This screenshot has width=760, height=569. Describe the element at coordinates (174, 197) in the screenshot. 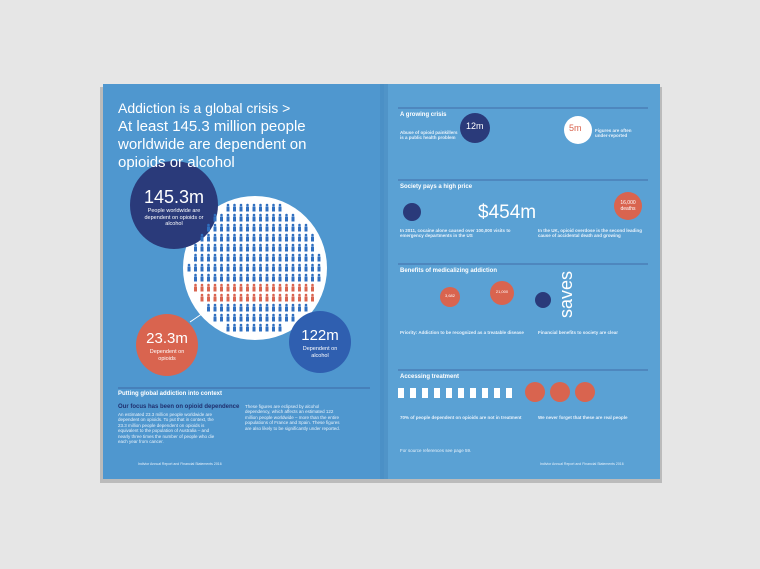

I see `stat-figure: 145.3m` at that location.